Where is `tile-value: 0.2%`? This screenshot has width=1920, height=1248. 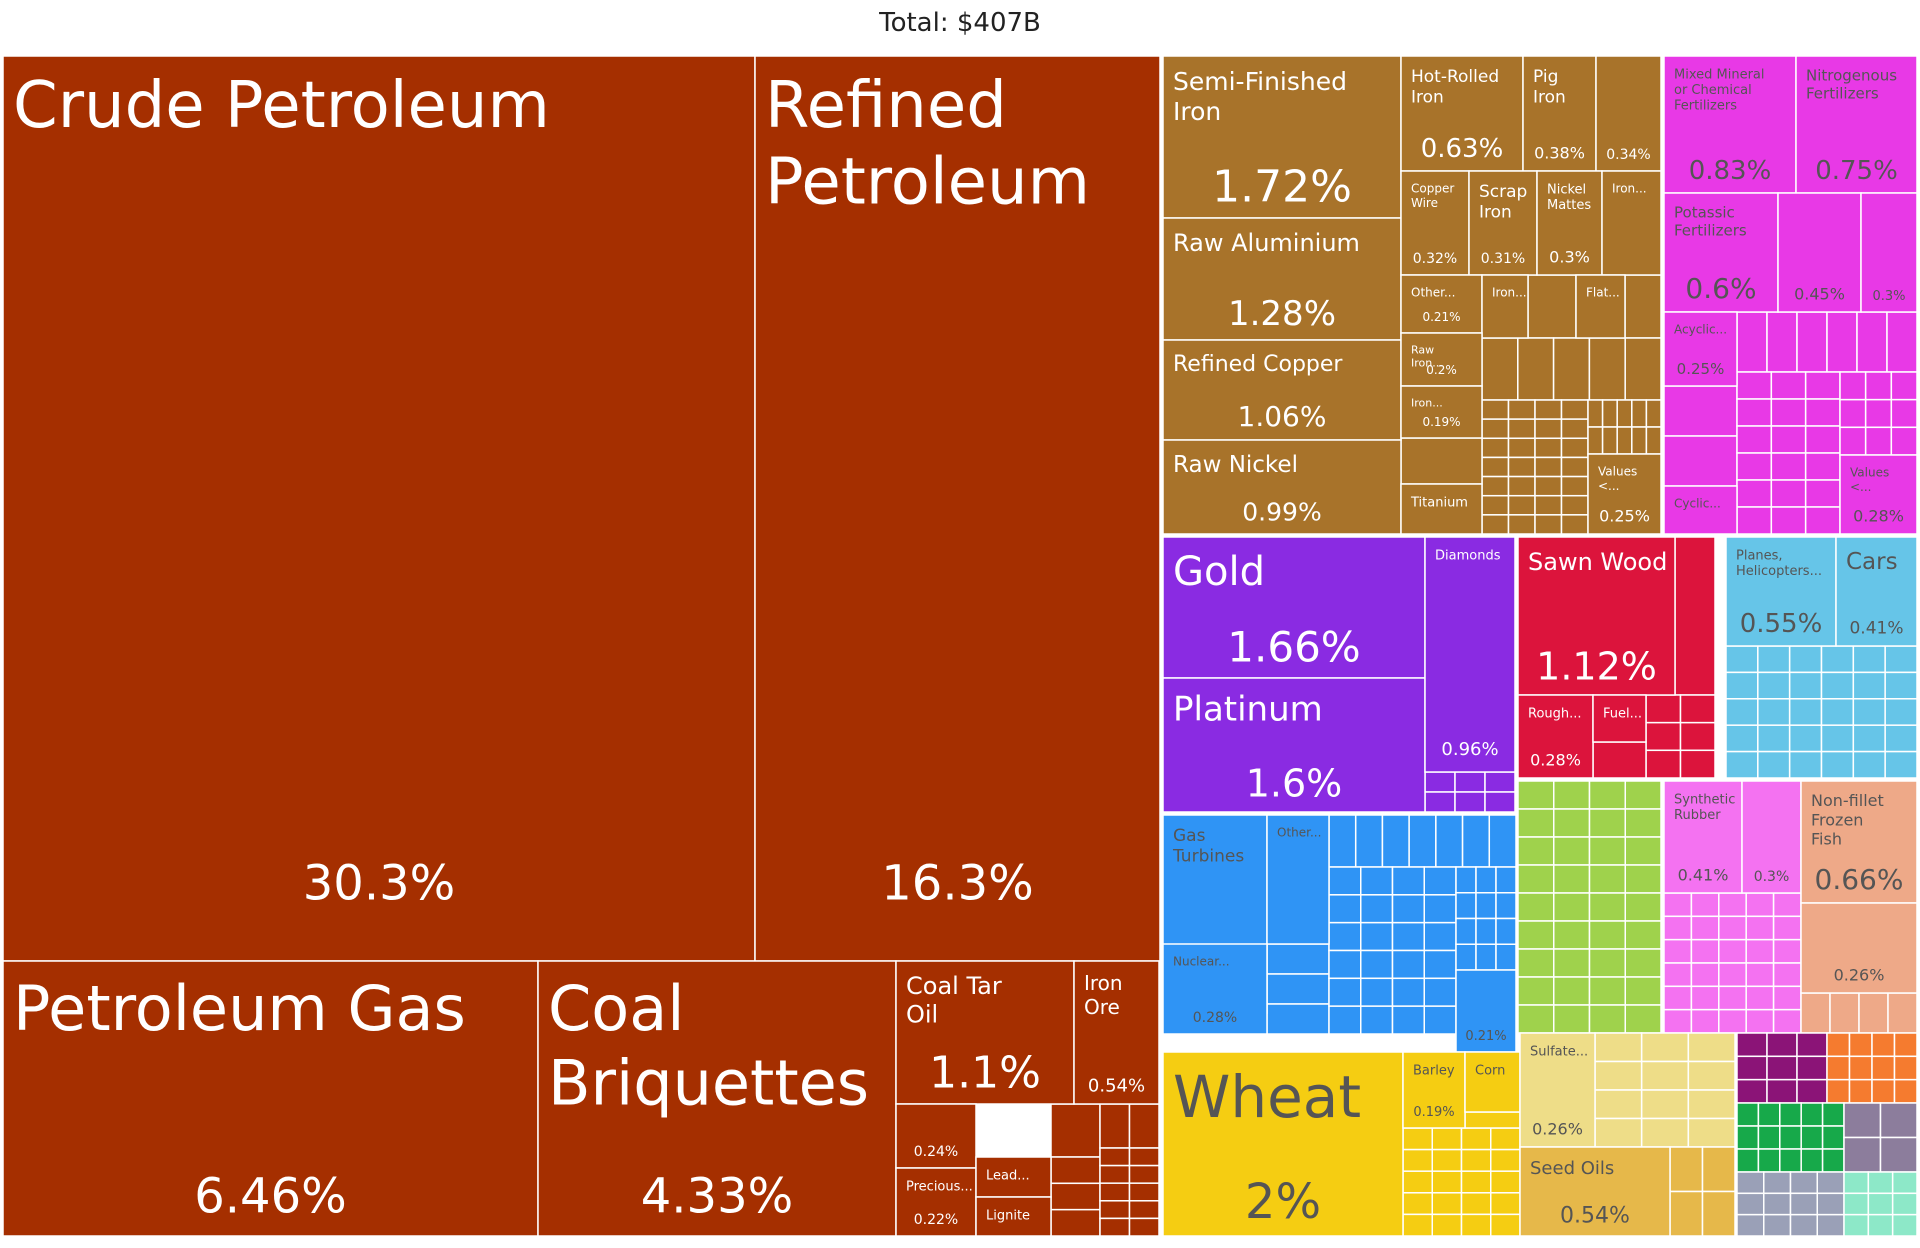 tile-value: 0.2% is located at coordinates (1441, 370).